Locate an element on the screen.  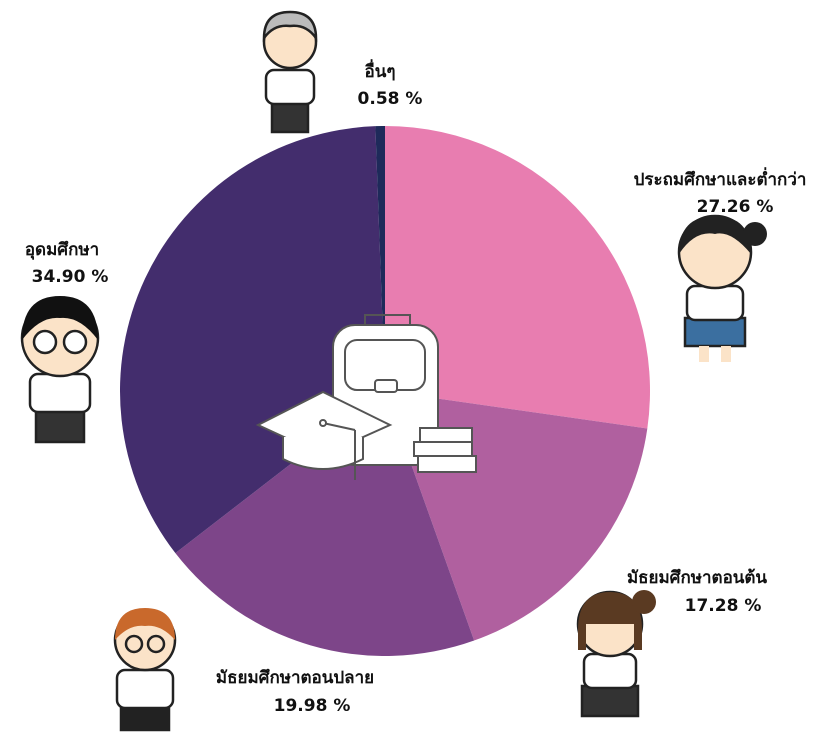
value-label: 27.26 % is located at coordinates (735, 207).